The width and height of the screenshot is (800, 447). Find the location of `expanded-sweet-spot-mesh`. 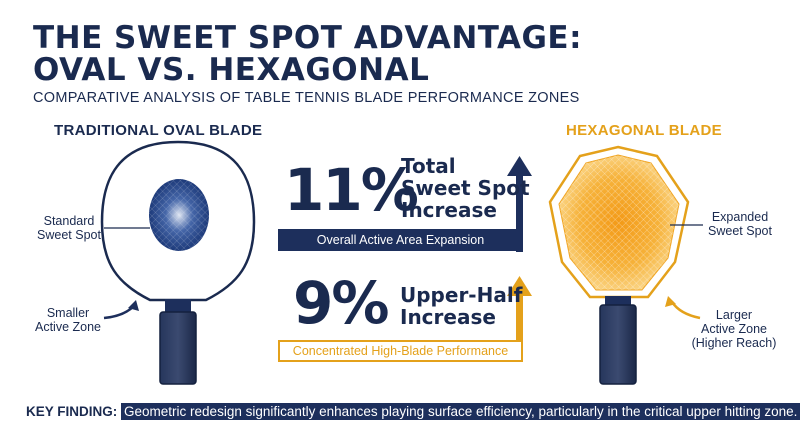

expanded-sweet-spot-mesh is located at coordinates (619, 222).